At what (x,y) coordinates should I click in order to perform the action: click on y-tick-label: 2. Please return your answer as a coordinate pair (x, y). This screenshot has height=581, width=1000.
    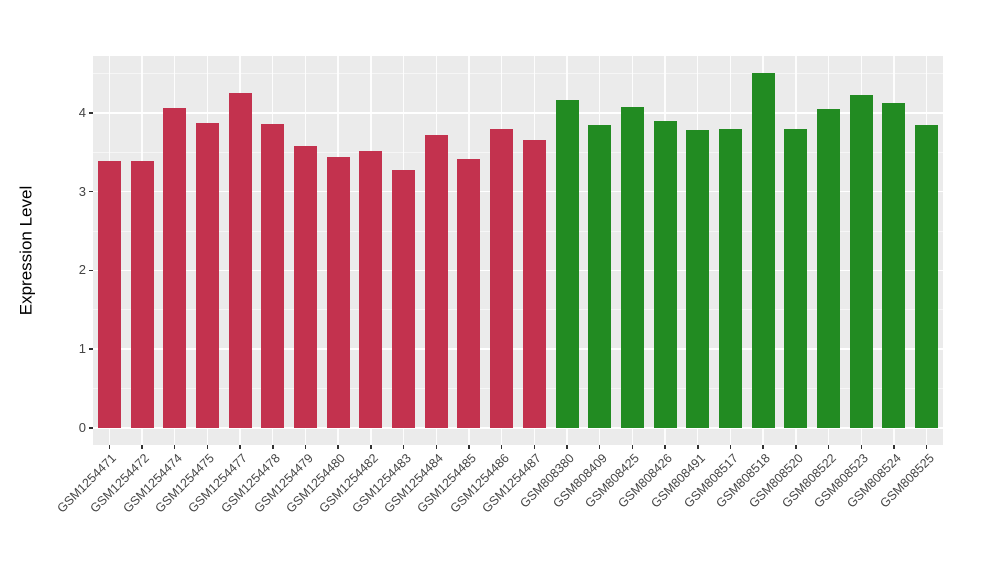
    Looking at the image, I should click on (82, 270).